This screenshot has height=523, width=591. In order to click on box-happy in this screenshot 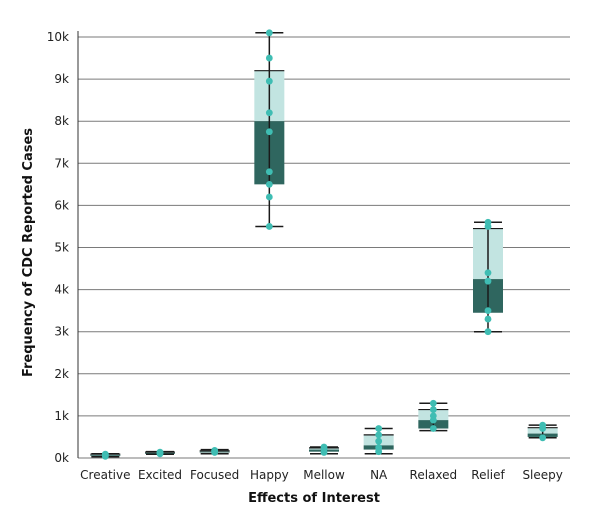, I will do `click(269, 129)`.